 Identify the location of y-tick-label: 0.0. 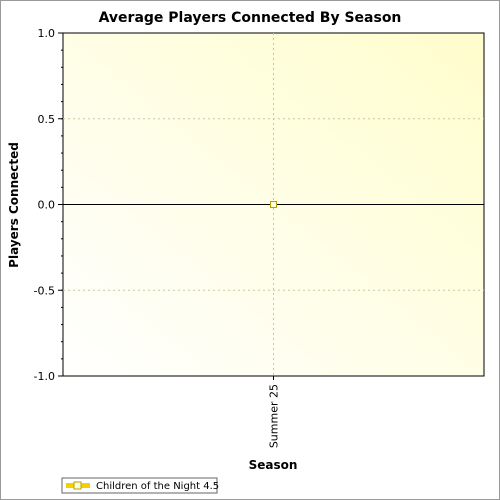
(47, 205).